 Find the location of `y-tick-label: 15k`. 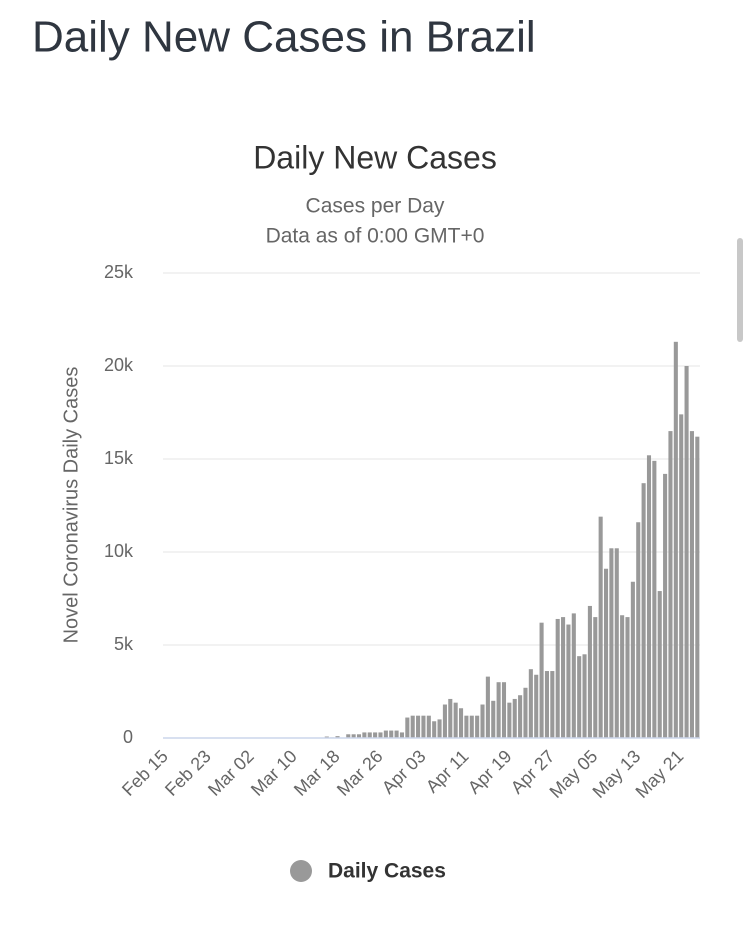

y-tick-label: 15k is located at coordinates (119, 458).